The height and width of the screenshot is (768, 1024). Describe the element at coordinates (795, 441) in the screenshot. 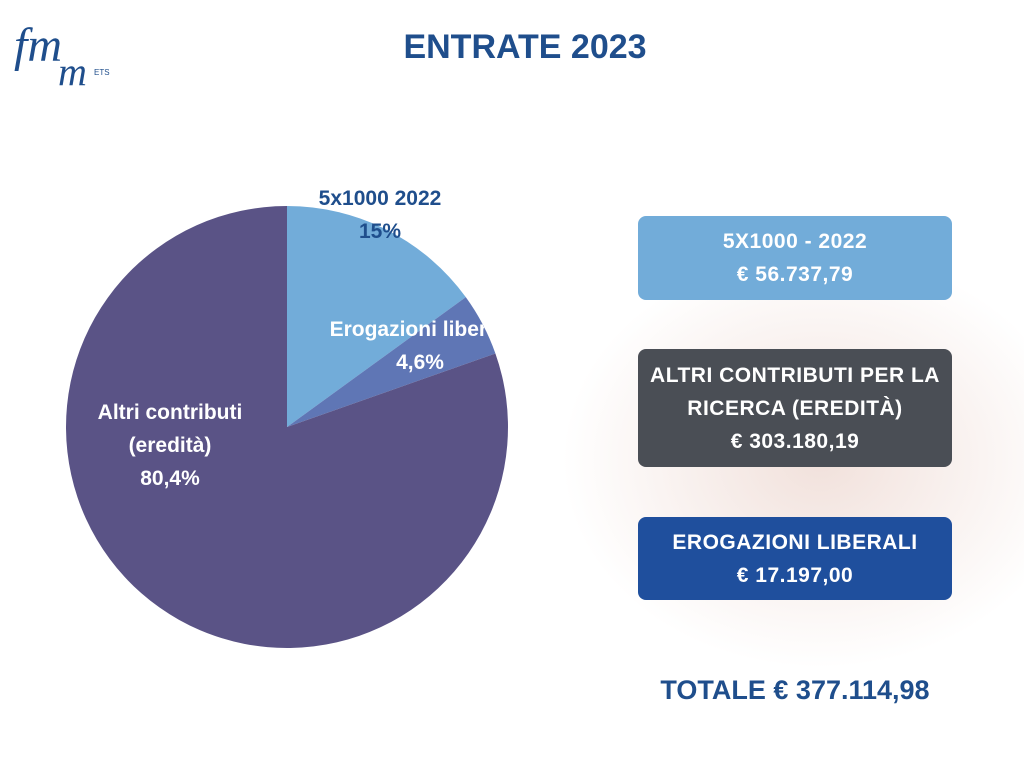

I see `panel-amount: € 303.180,19` at that location.